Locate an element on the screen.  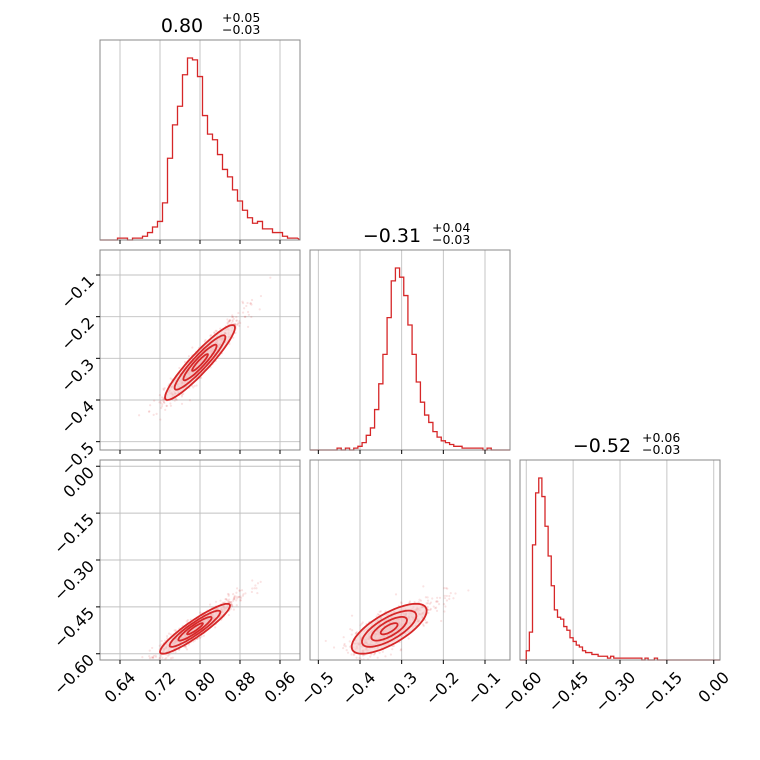
density-contour is located at coordinates (200, 362).